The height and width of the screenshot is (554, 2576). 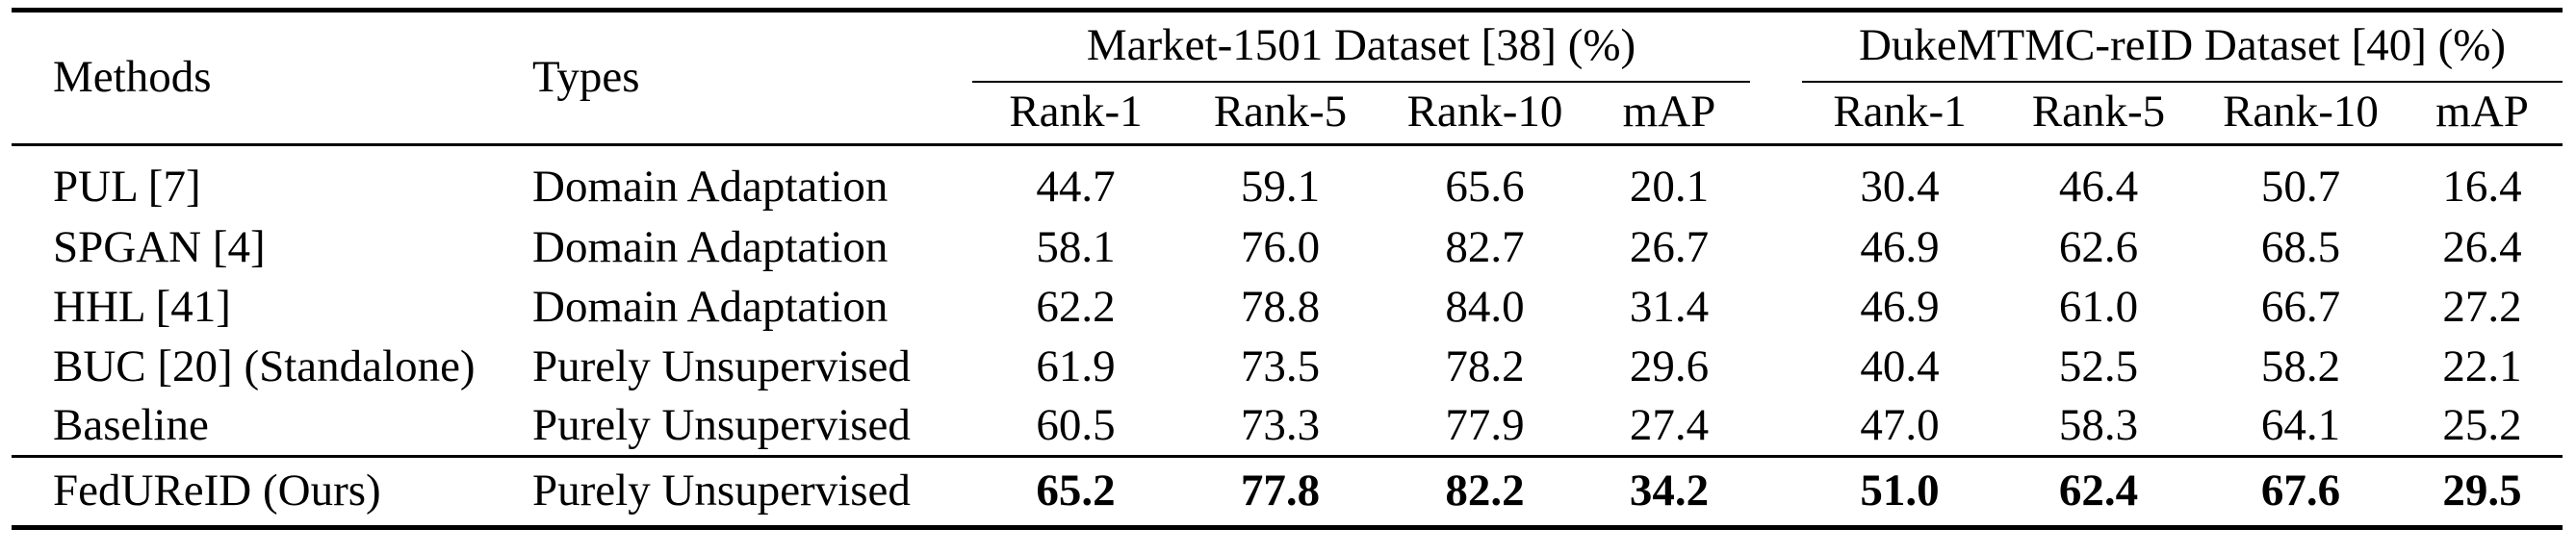 I want to click on value-cell: 73.3, so click(x=1280, y=424).